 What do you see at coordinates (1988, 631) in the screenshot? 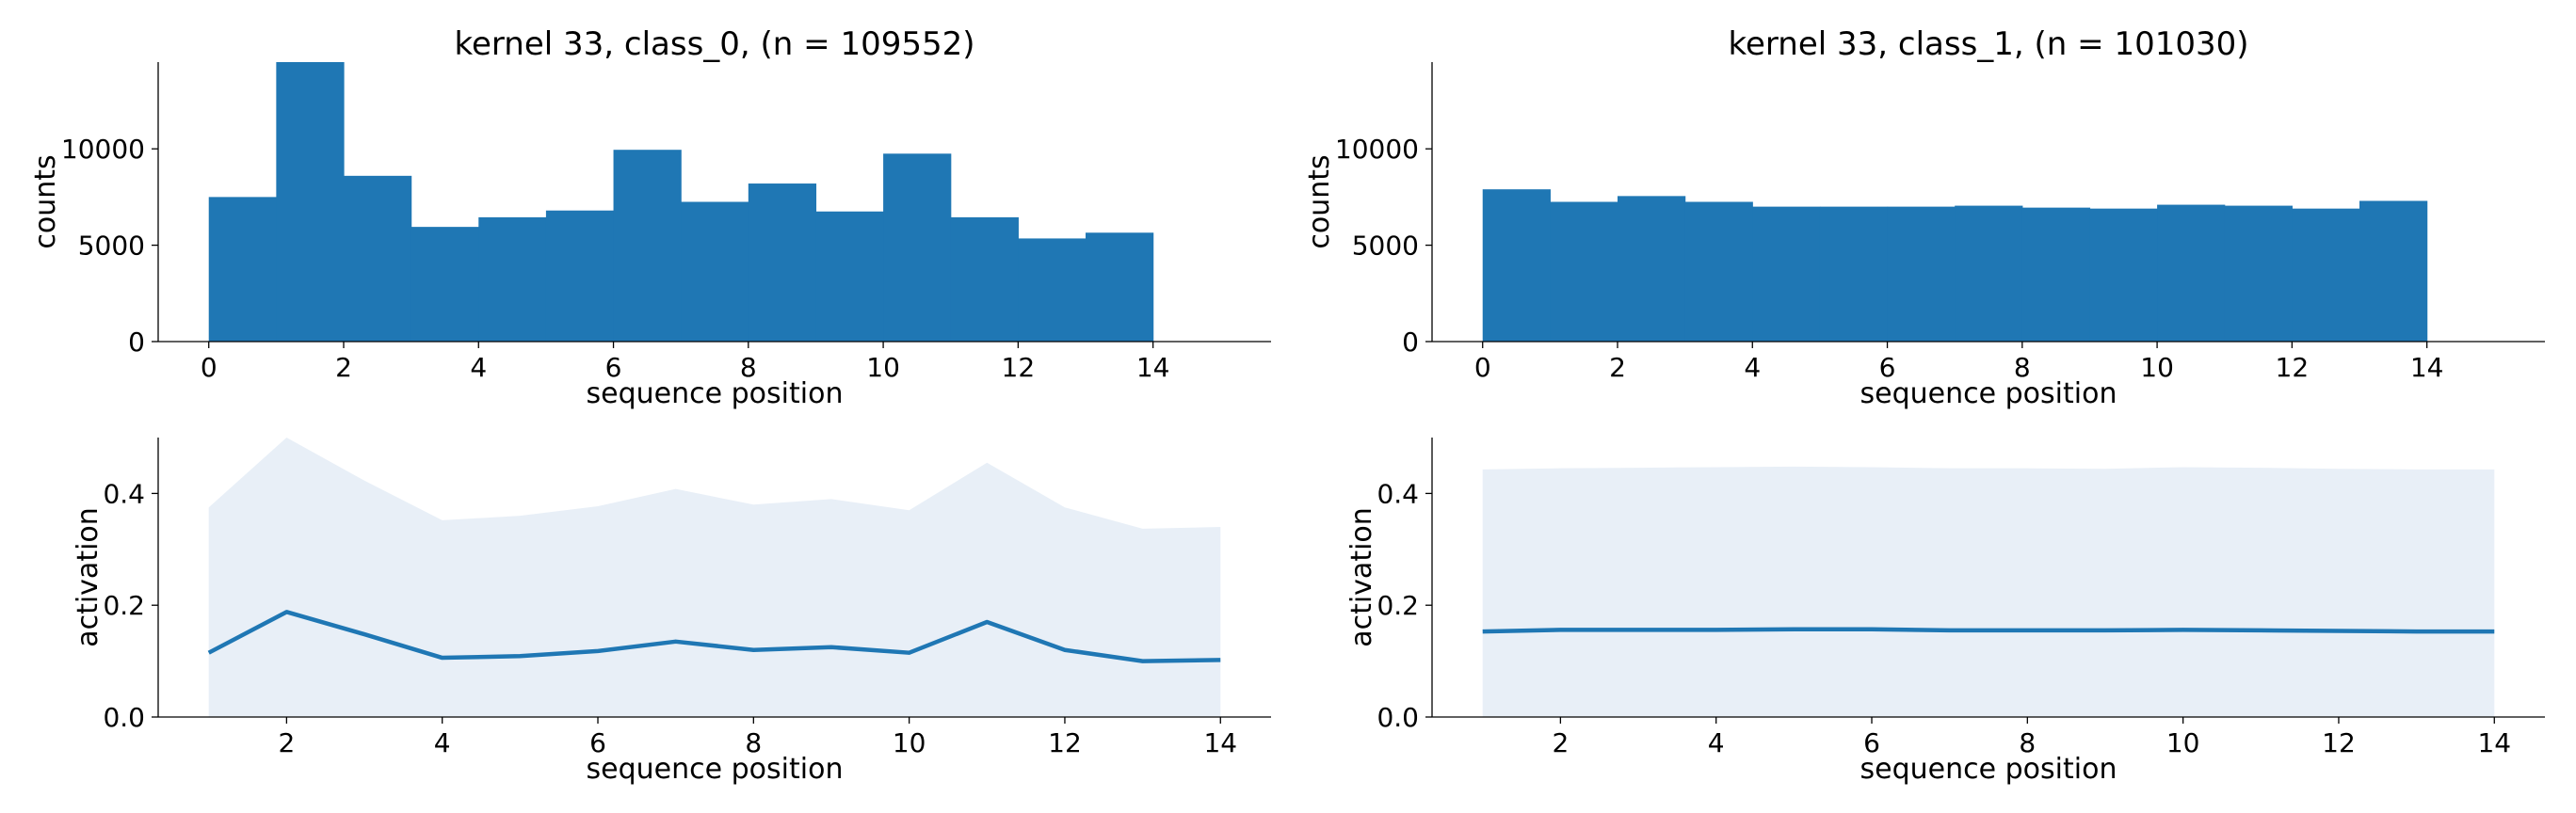
I see `activation-class-1-mean-line` at bounding box center [1988, 631].